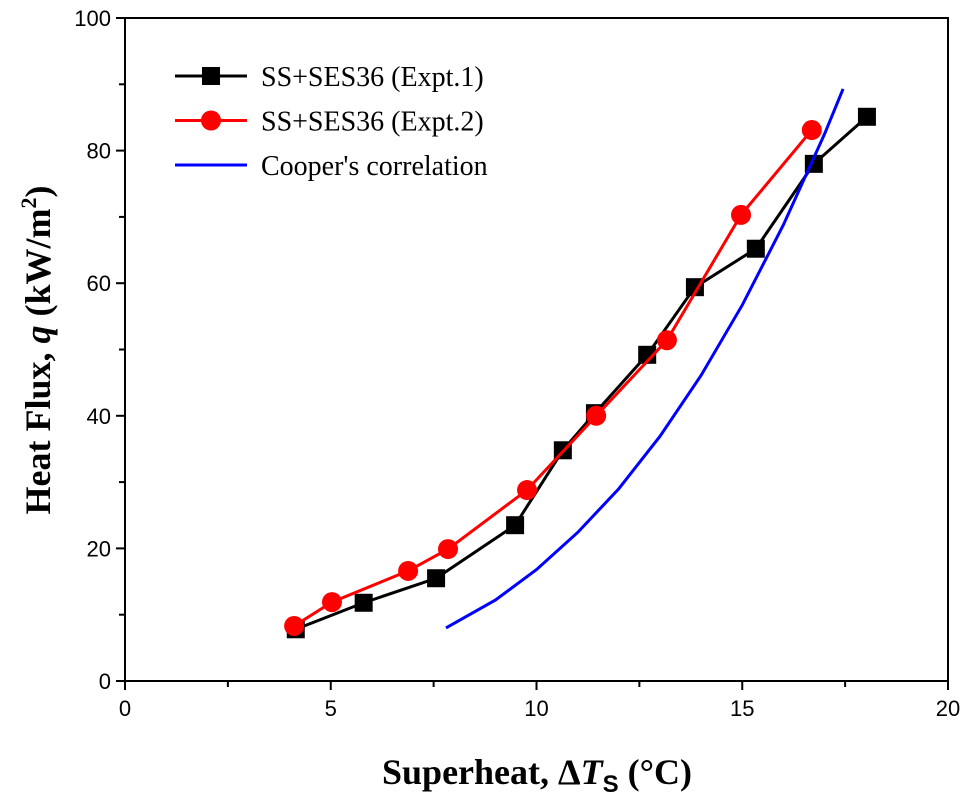 The image size is (969, 798). What do you see at coordinates (105, 681) in the screenshot?
I see `y-tick-label: 0` at bounding box center [105, 681].